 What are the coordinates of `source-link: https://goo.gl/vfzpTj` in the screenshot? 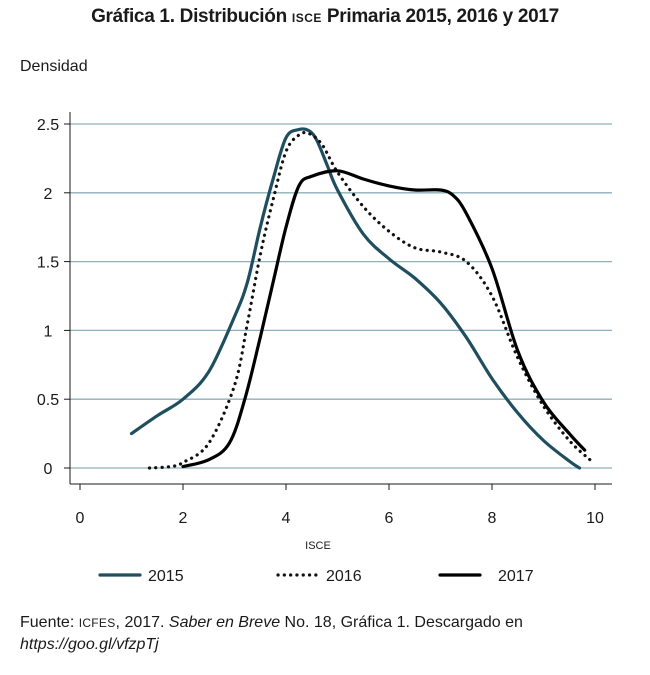 It's located at (89, 644).